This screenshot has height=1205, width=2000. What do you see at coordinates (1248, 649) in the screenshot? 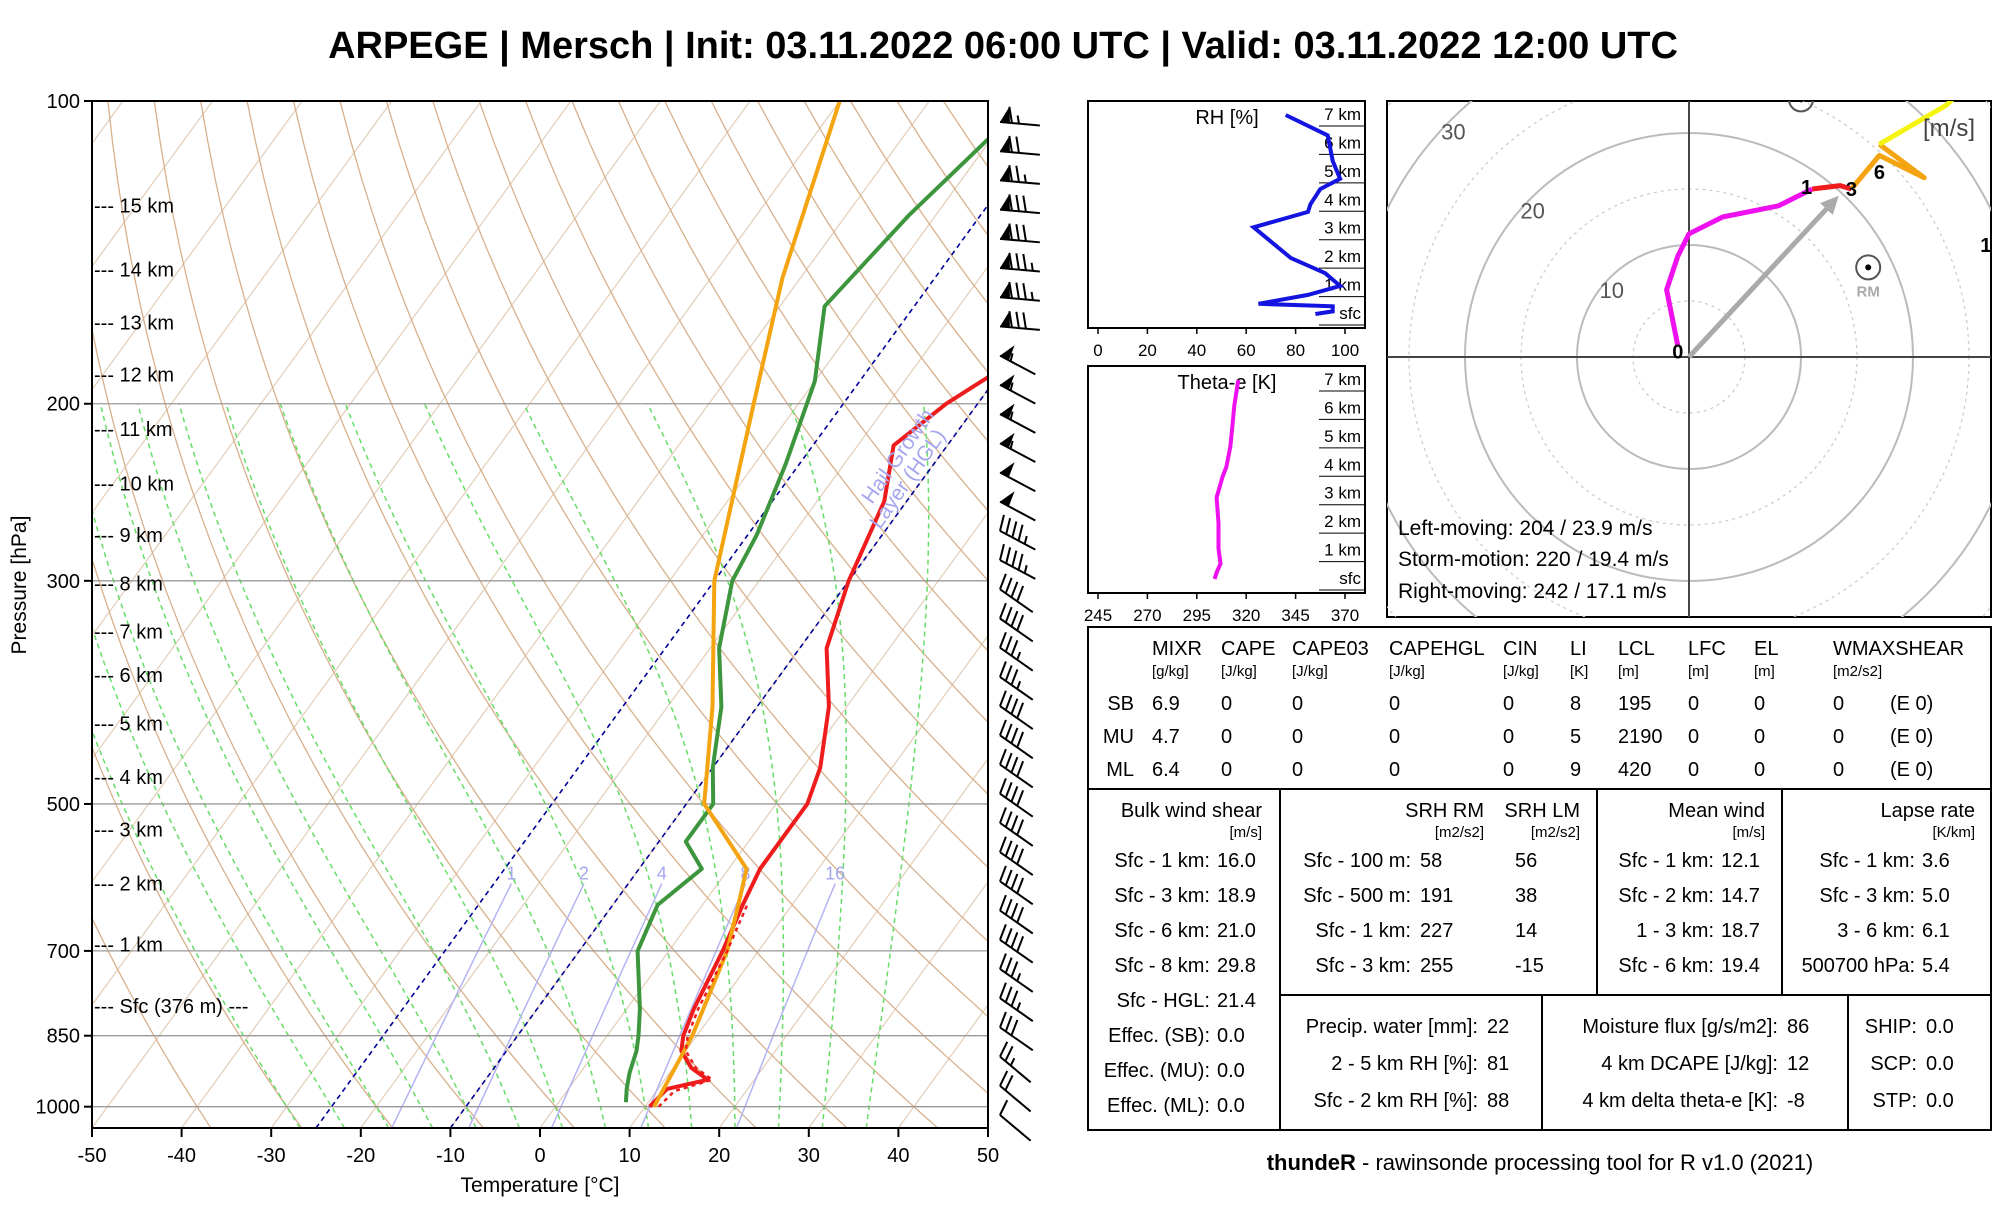
I see `thermo-header: CAPE` at bounding box center [1248, 649].